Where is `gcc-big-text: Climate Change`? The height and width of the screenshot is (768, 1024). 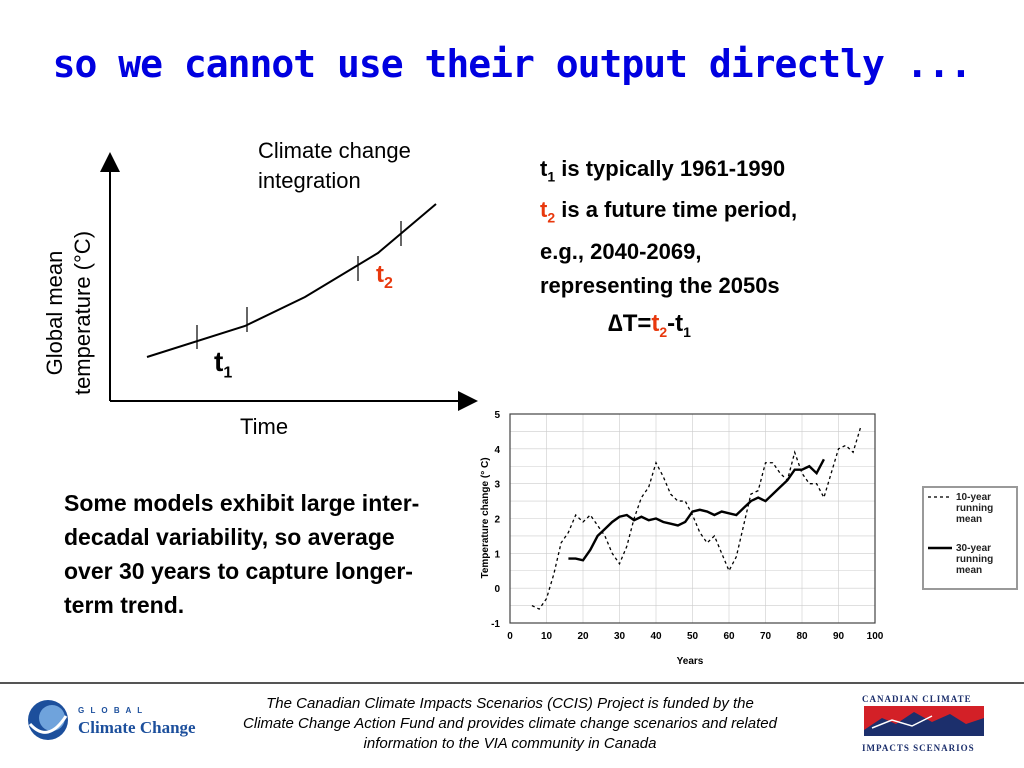 gcc-big-text: Climate Change is located at coordinates (137, 727).